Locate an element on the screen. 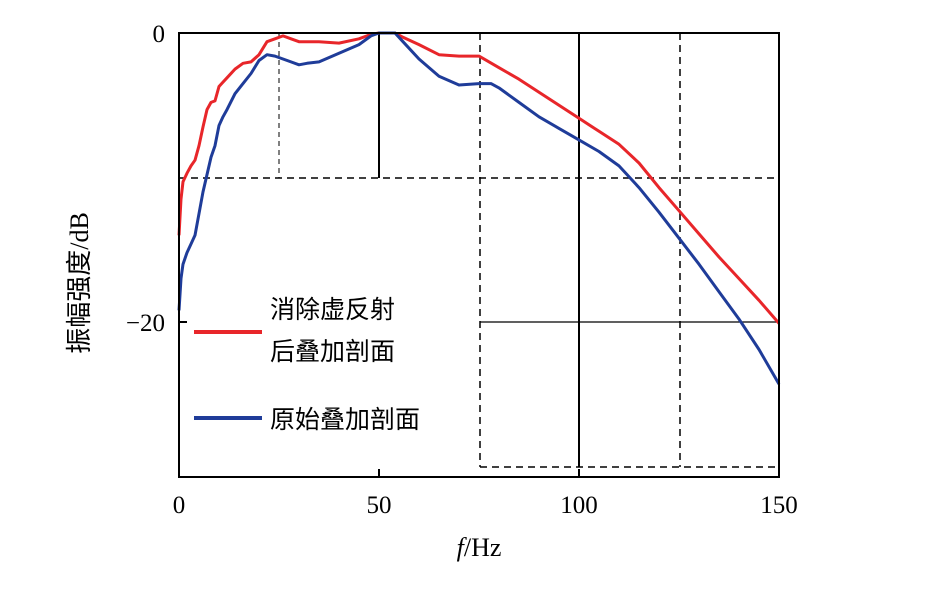  x-axis-title-unit: /Hz is located at coordinates (483, 547).